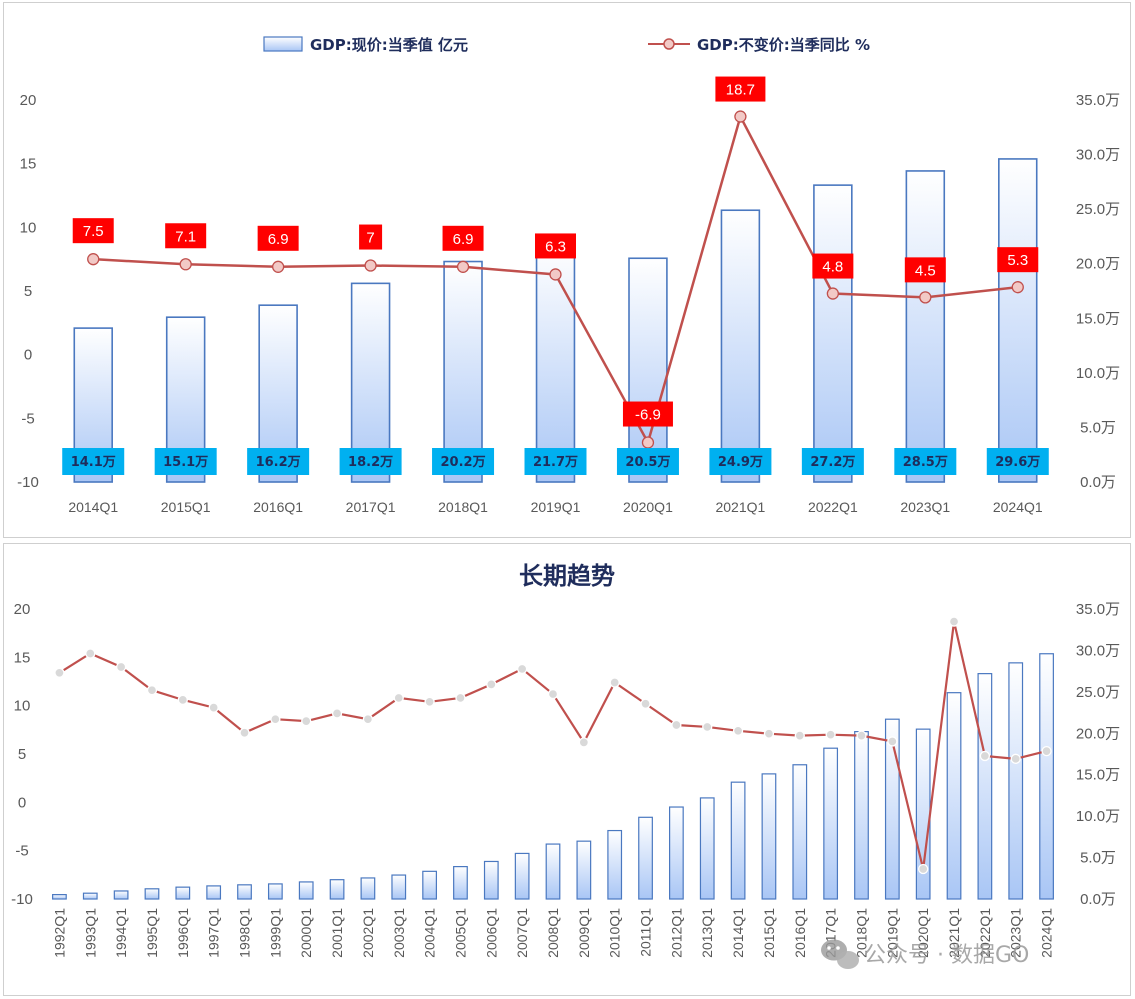  I want to click on bar-data-label: 18.2万, so click(370, 462).